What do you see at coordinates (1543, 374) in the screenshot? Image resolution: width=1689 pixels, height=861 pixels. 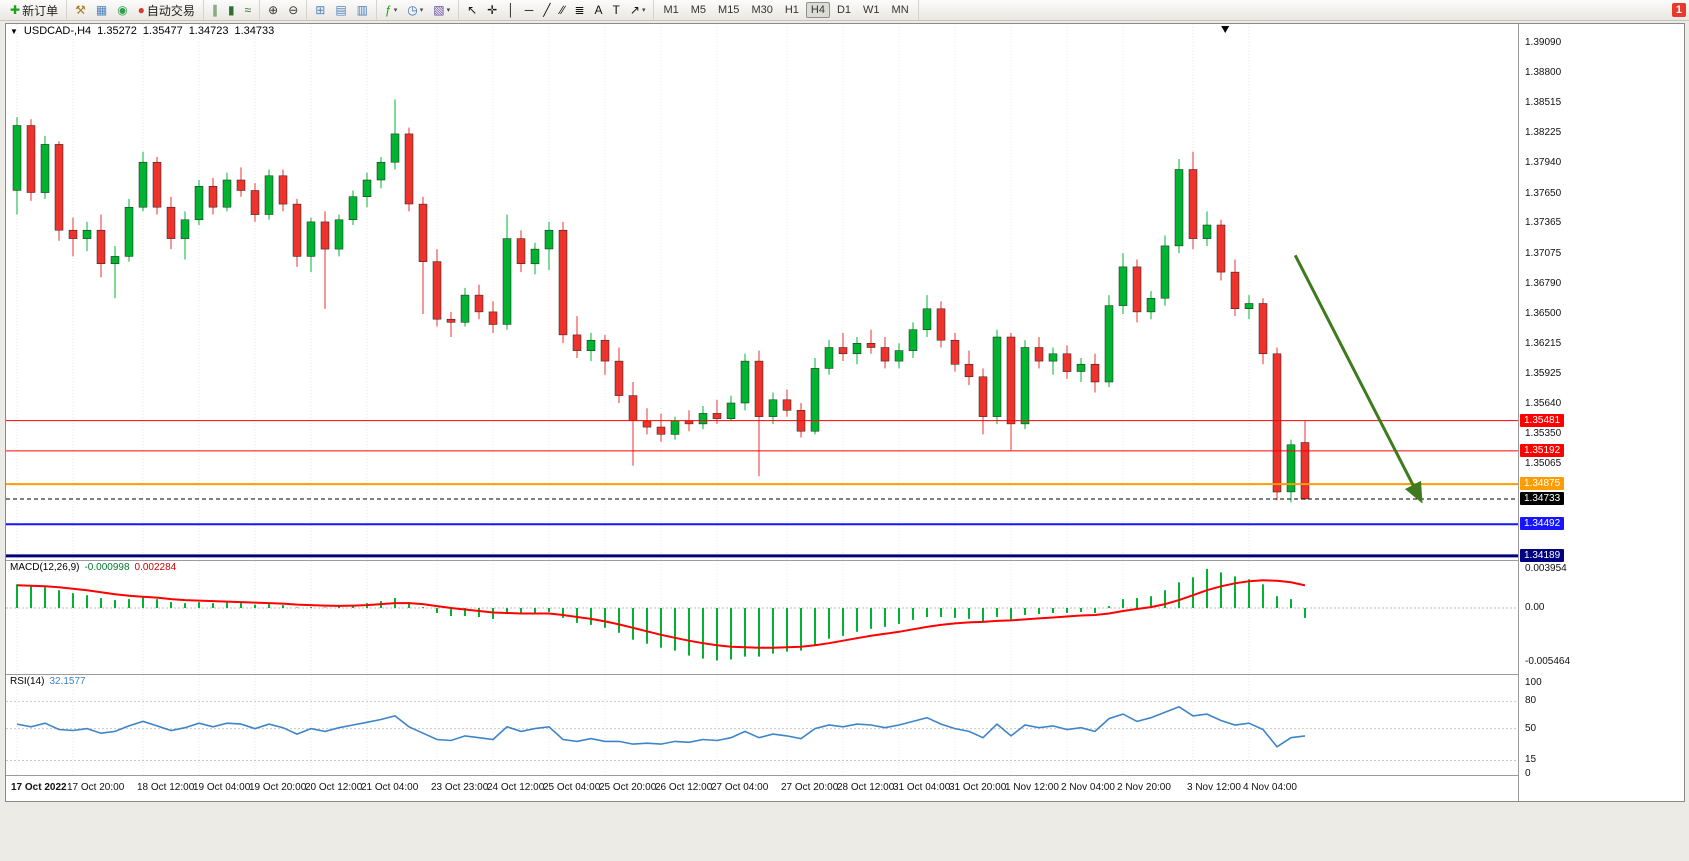 I see `price-axis-label: 1.35925` at bounding box center [1543, 374].